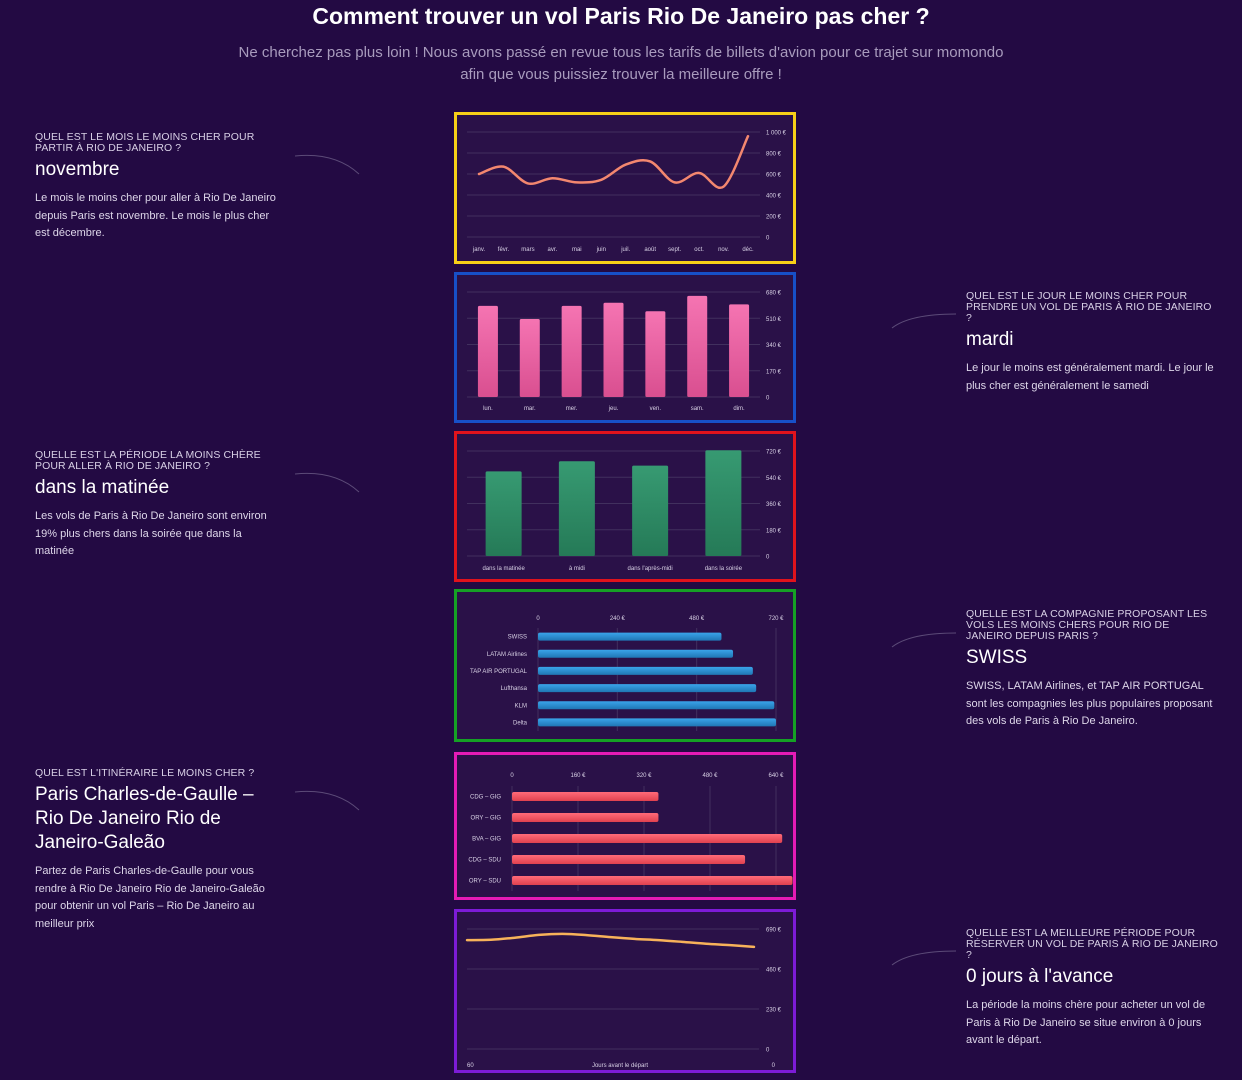 The width and height of the screenshot is (1242, 1080). Describe the element at coordinates (644, 776) in the screenshot. I see `x-tick-label: 320 €` at that location.